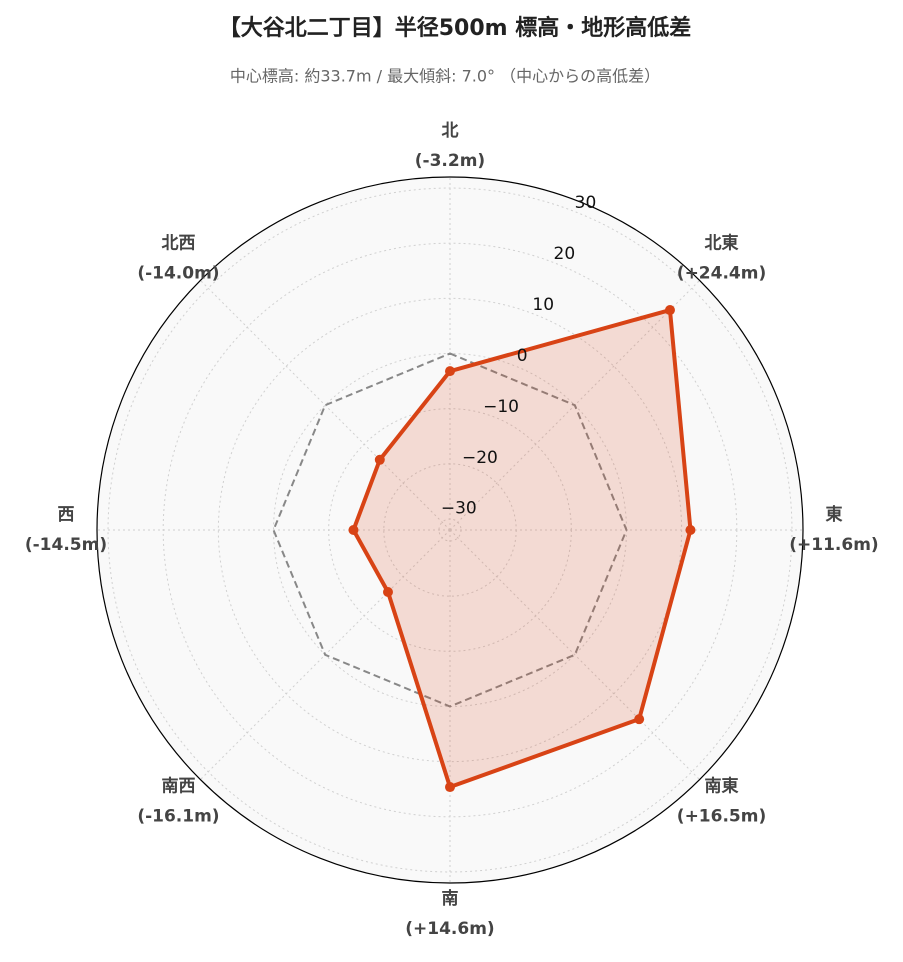  I want to click on category-label: 南, so click(450, 898).